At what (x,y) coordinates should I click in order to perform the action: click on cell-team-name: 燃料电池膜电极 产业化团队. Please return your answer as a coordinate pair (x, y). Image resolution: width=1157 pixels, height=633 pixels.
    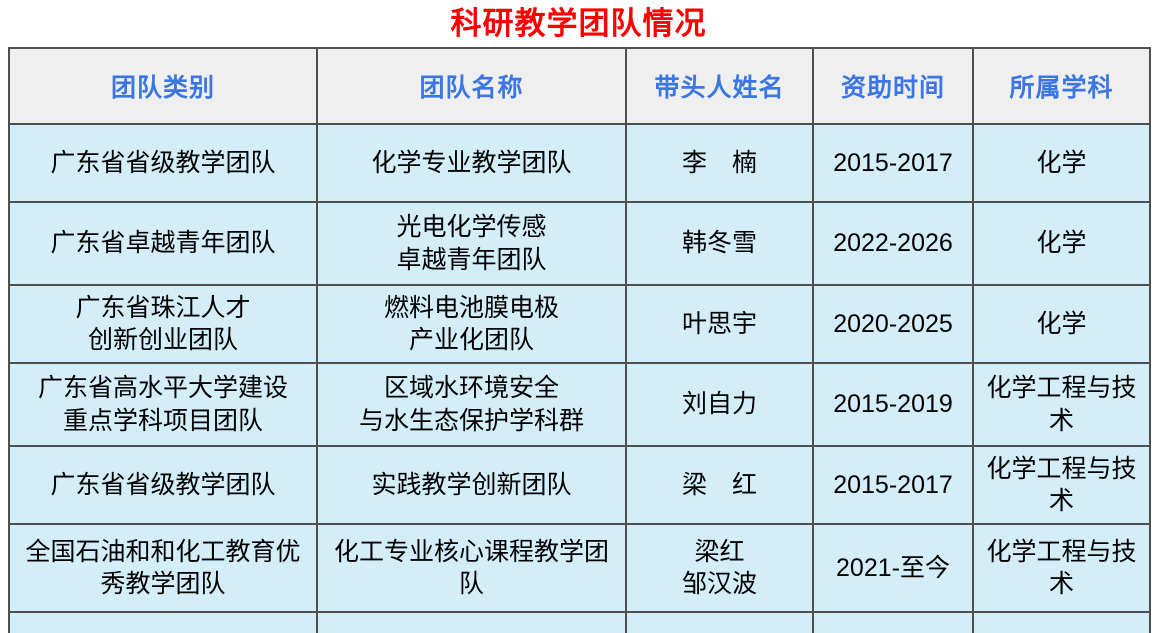
    Looking at the image, I should click on (471, 324).